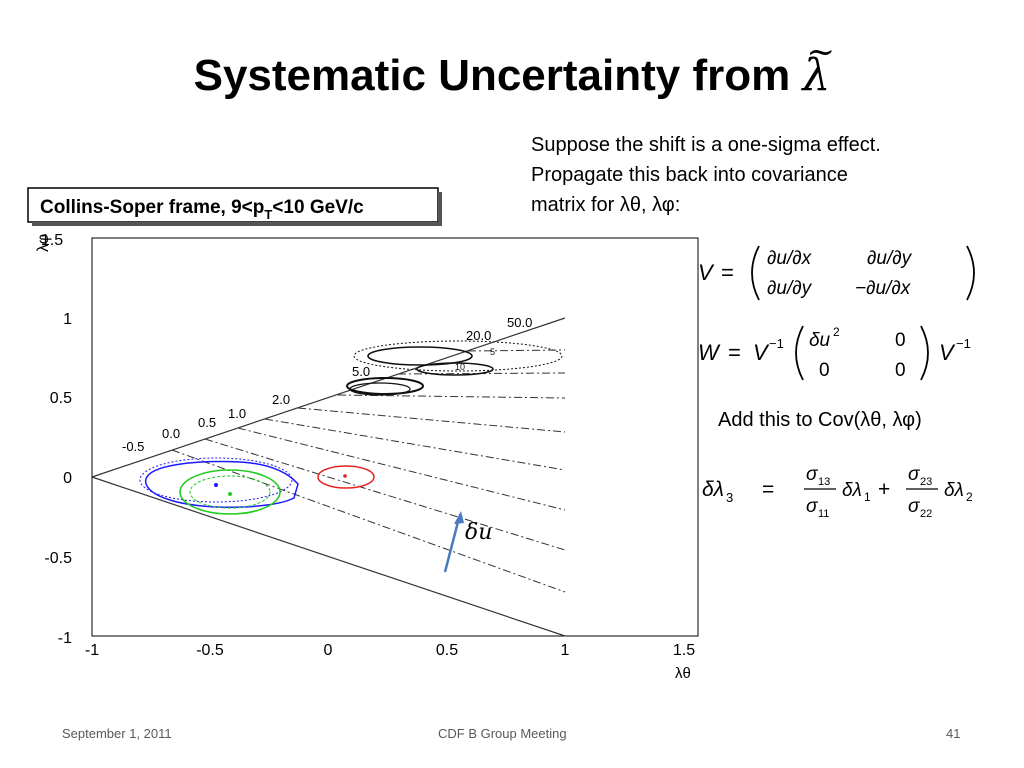  What do you see at coordinates (478, 335) in the screenshot?
I see `contour-label: 20.0` at bounding box center [478, 335].